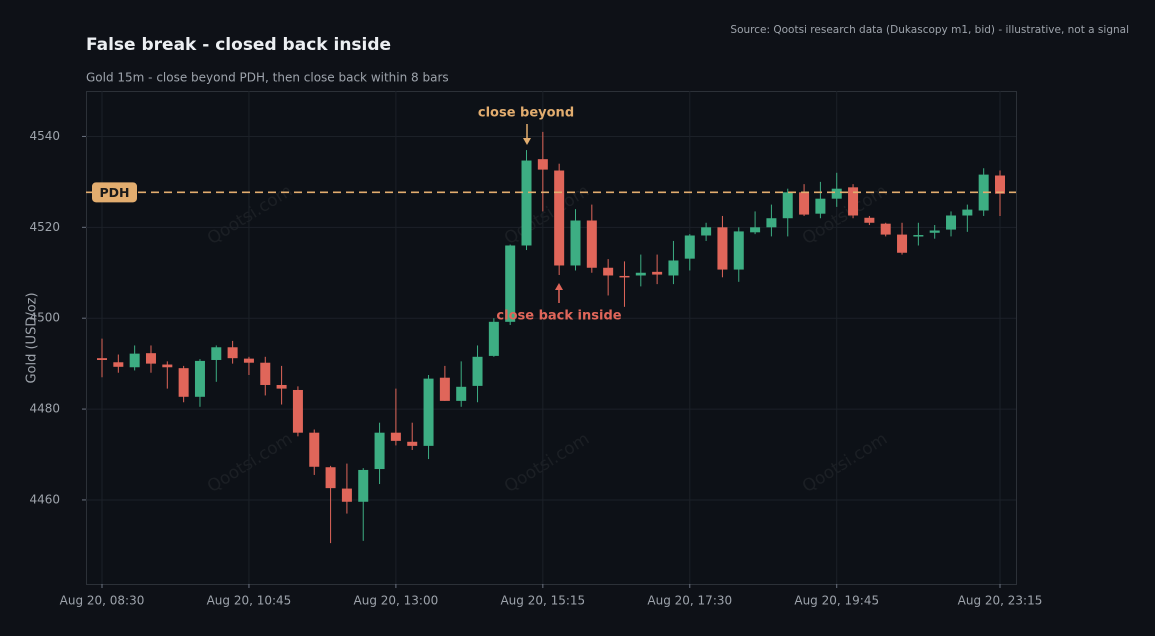 Image resolution: width=1155 pixels, height=636 pixels. What do you see at coordinates (558, 316) in the screenshot?
I see `annotation: close back inside` at bounding box center [558, 316].